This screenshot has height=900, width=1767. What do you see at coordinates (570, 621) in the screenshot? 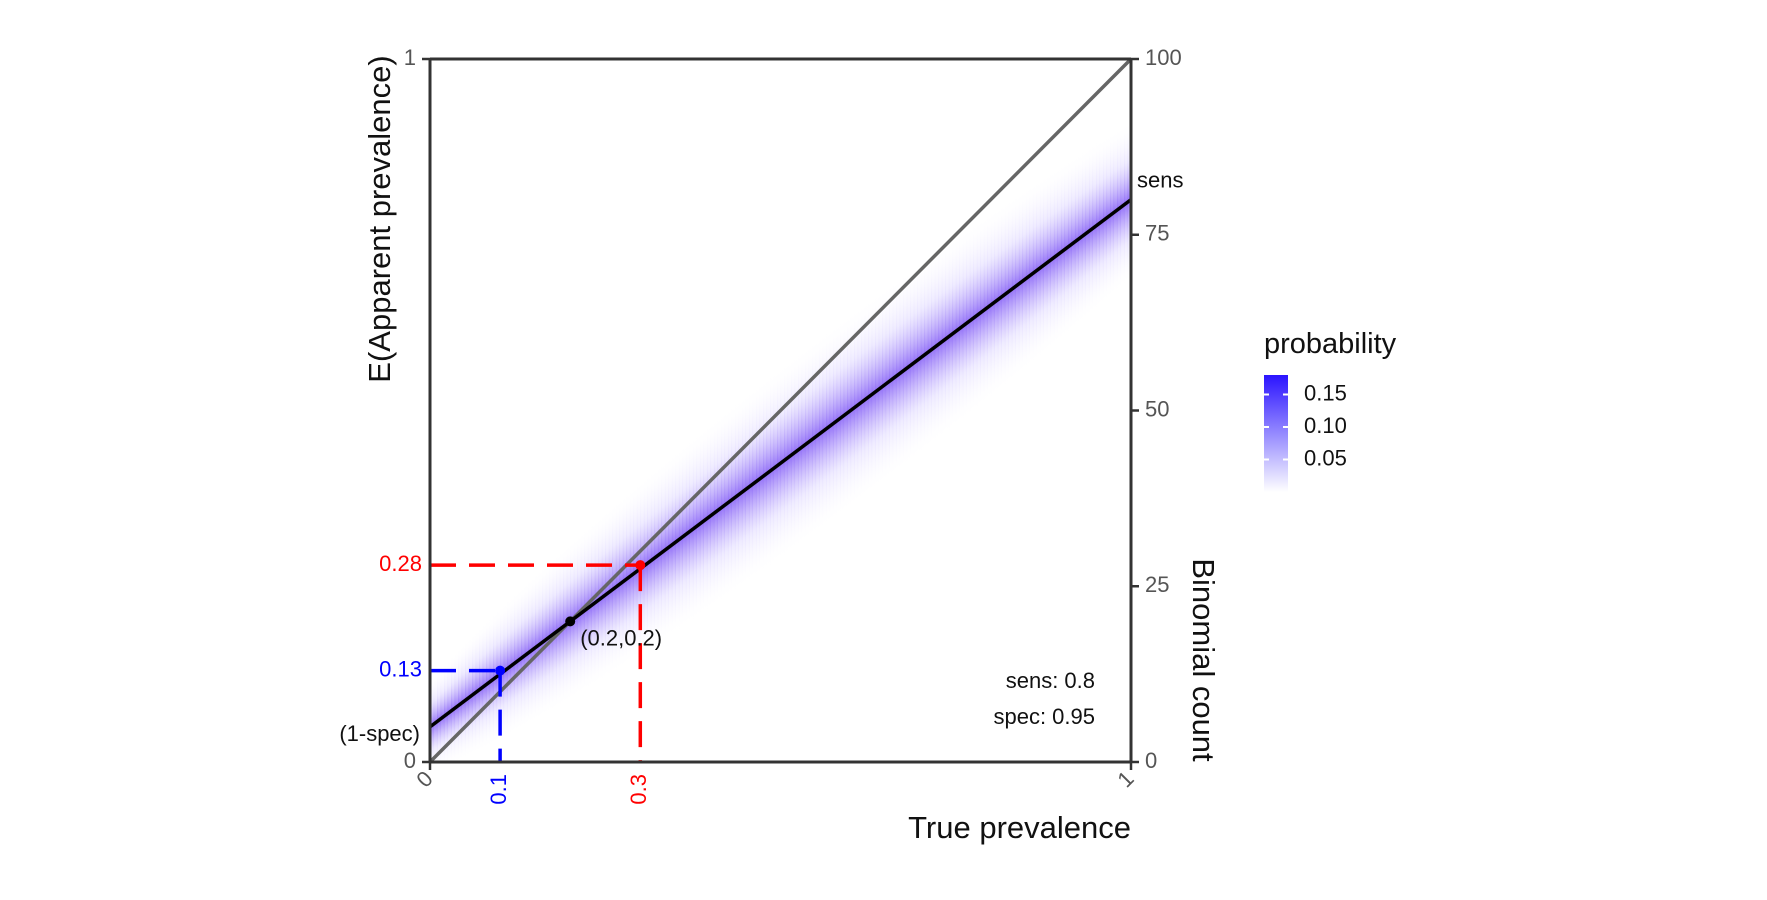
I see `crossing-point` at bounding box center [570, 621].